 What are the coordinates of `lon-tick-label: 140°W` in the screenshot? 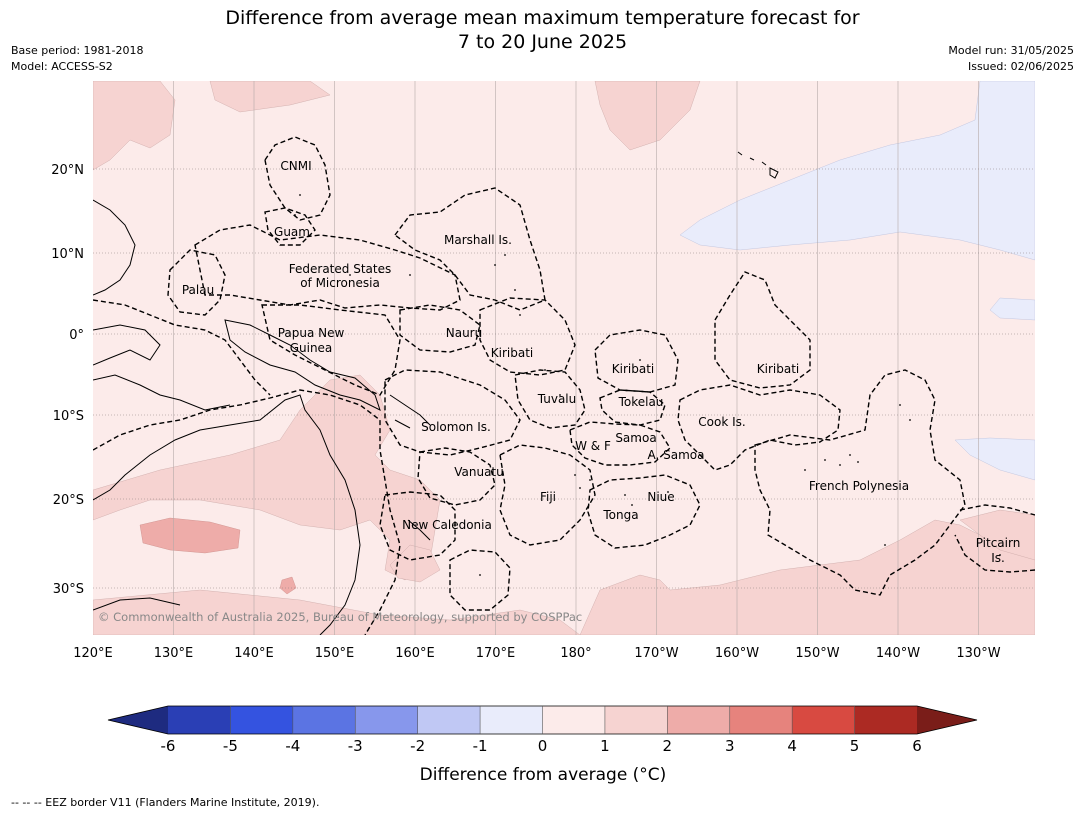 It's located at (898, 653).